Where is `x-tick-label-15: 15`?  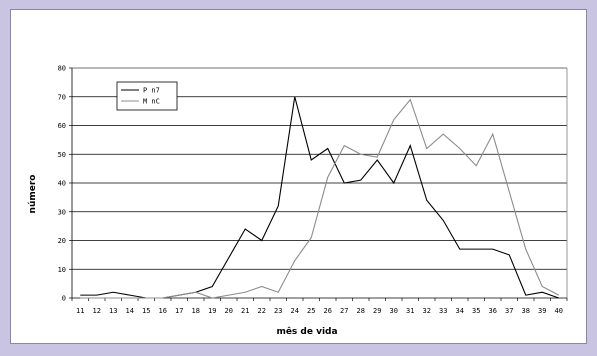 x-tick-label-15: 15 is located at coordinates (146, 311).